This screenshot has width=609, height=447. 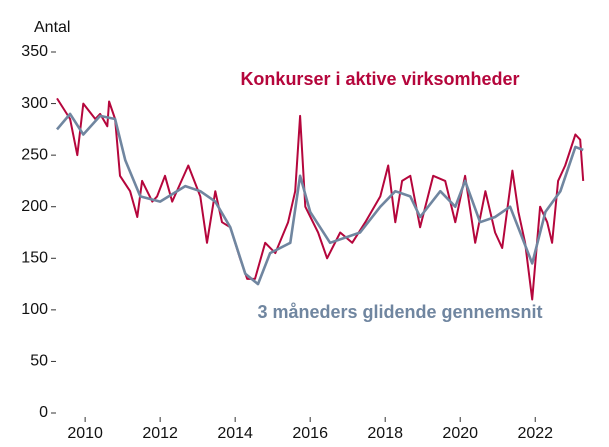 What do you see at coordinates (39, 361) in the screenshot?
I see `y-tick-label: 50` at bounding box center [39, 361].